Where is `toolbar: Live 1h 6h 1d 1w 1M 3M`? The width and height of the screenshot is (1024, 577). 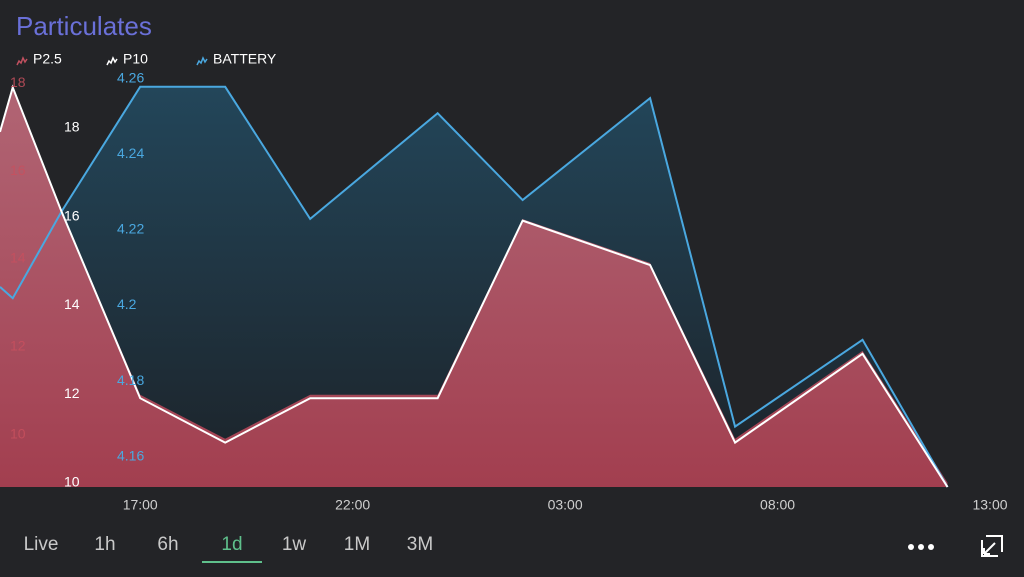
toolbar: Live 1h 6h 1d 1w 1M 3M is located at coordinates (228, 548).